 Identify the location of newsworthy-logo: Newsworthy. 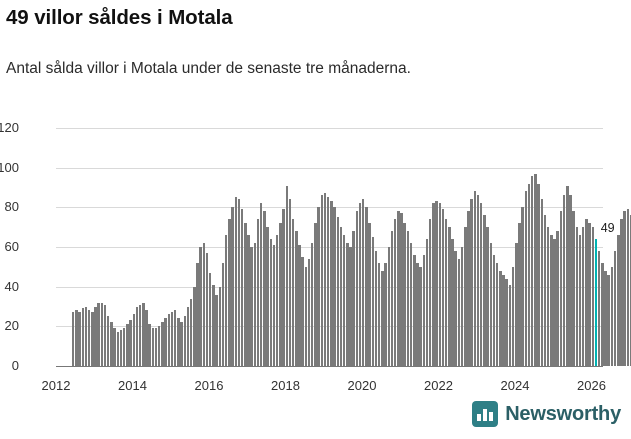
(546, 414).